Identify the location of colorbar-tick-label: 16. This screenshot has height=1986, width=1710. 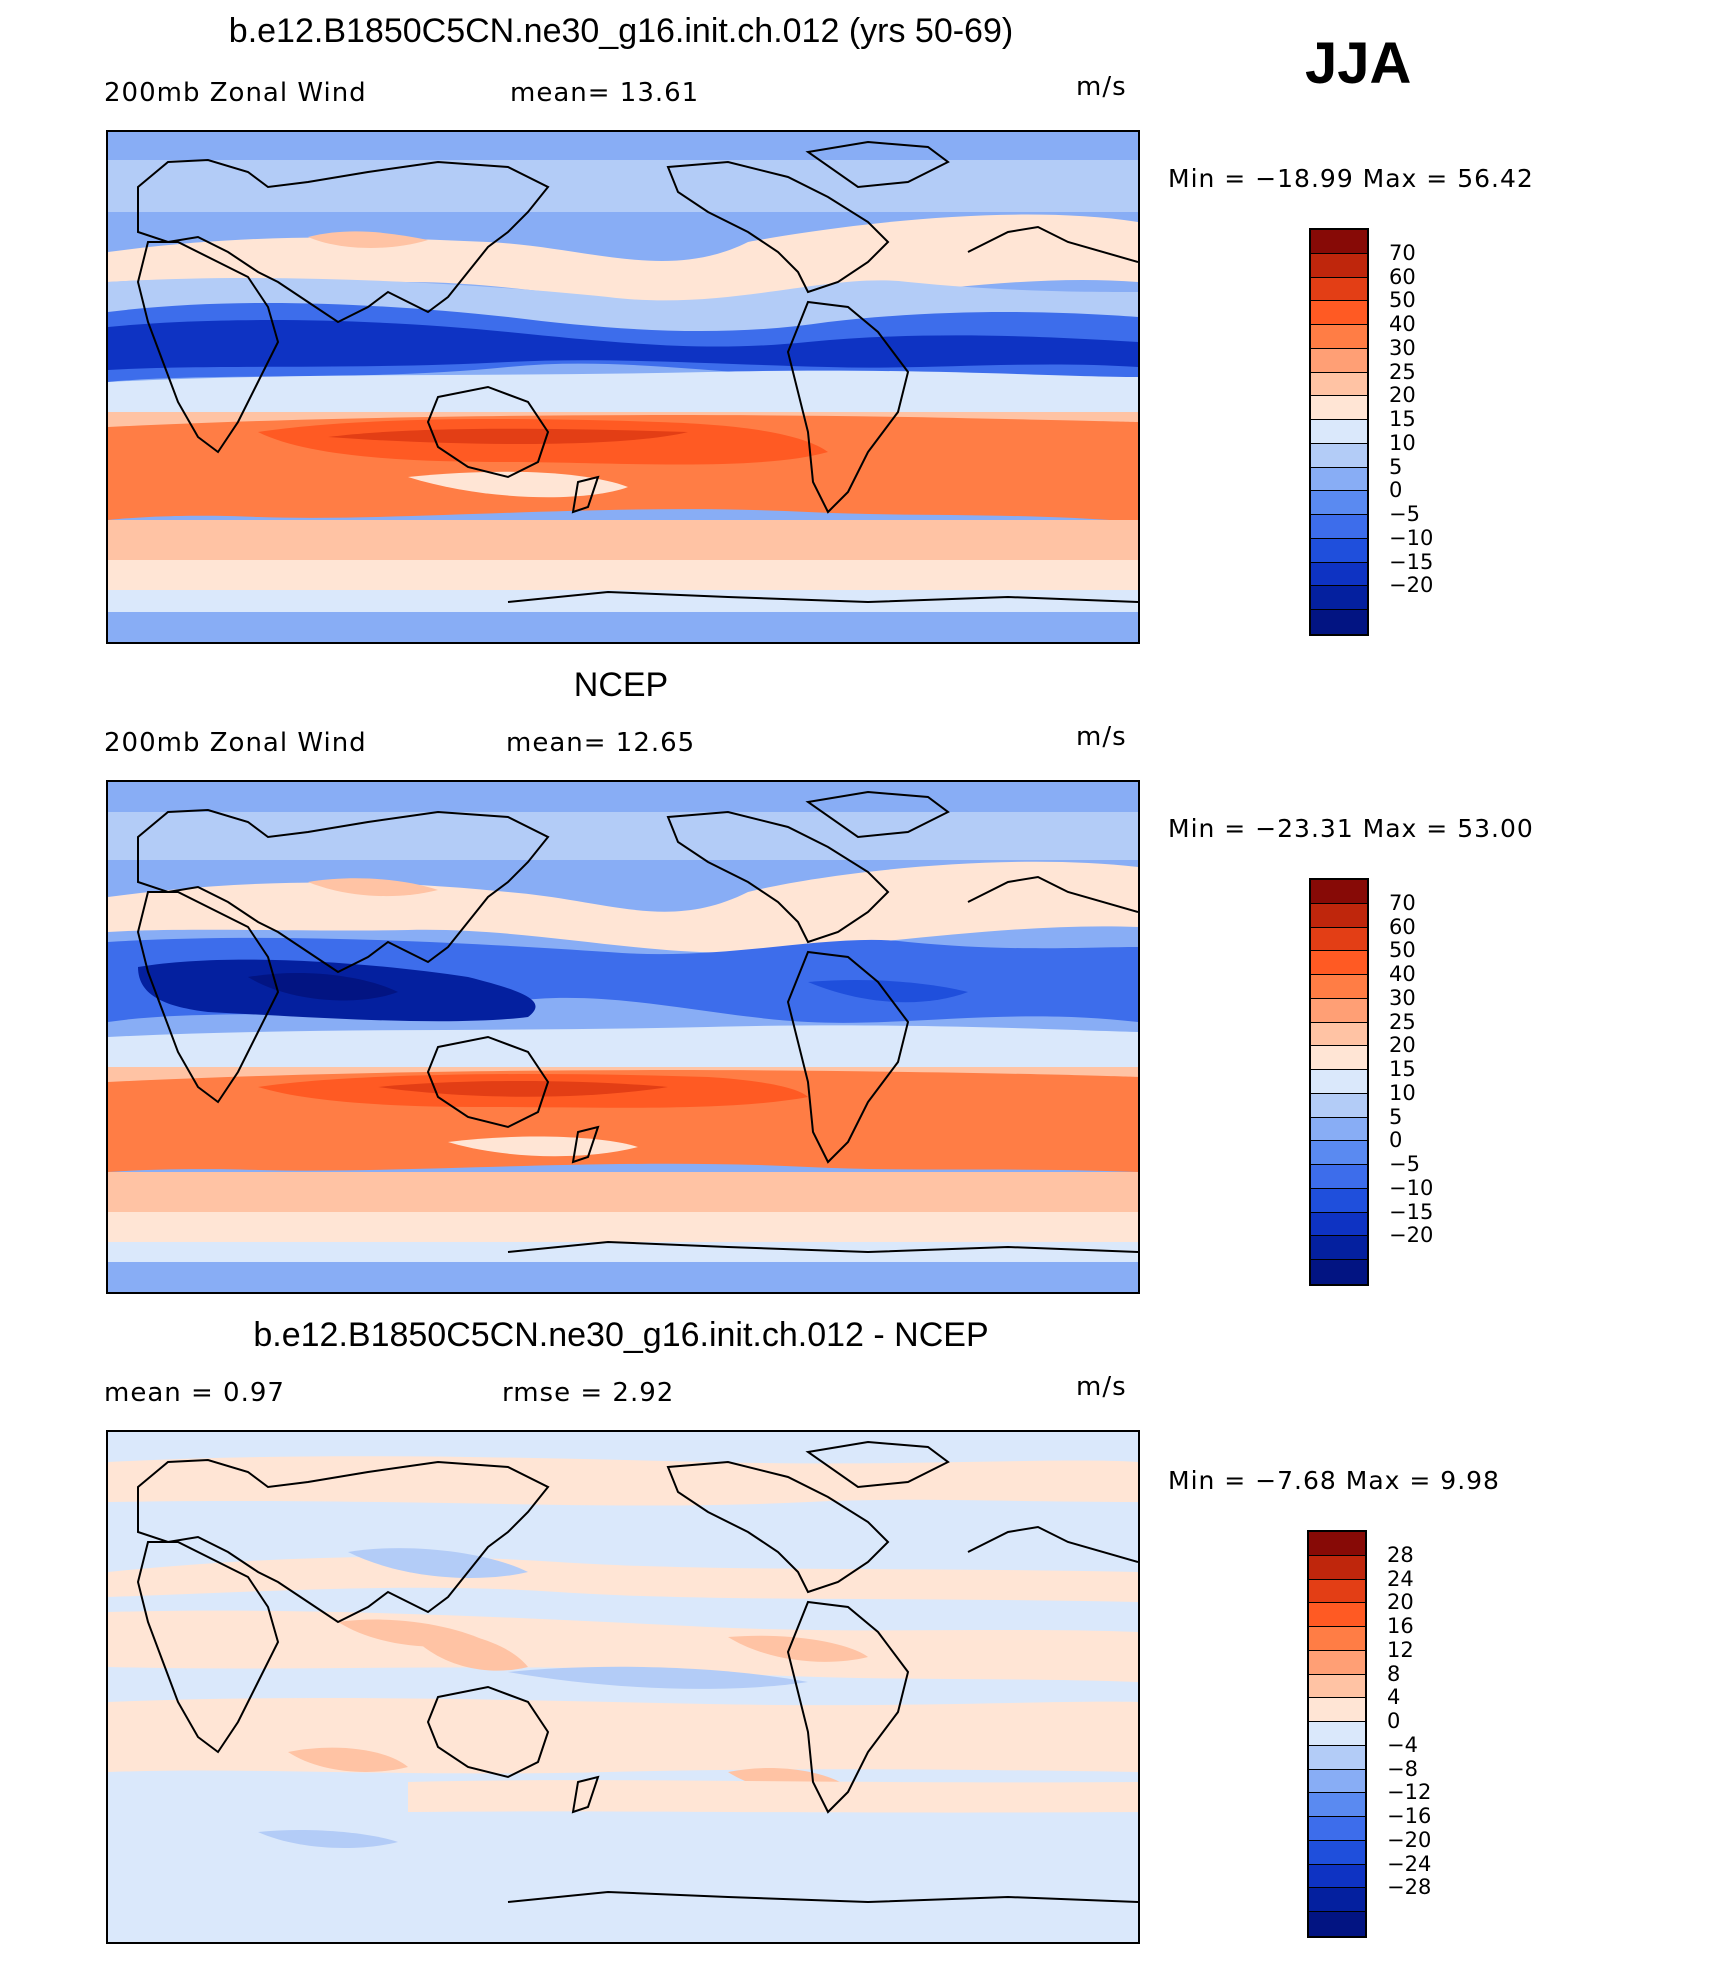
(1400, 1626).